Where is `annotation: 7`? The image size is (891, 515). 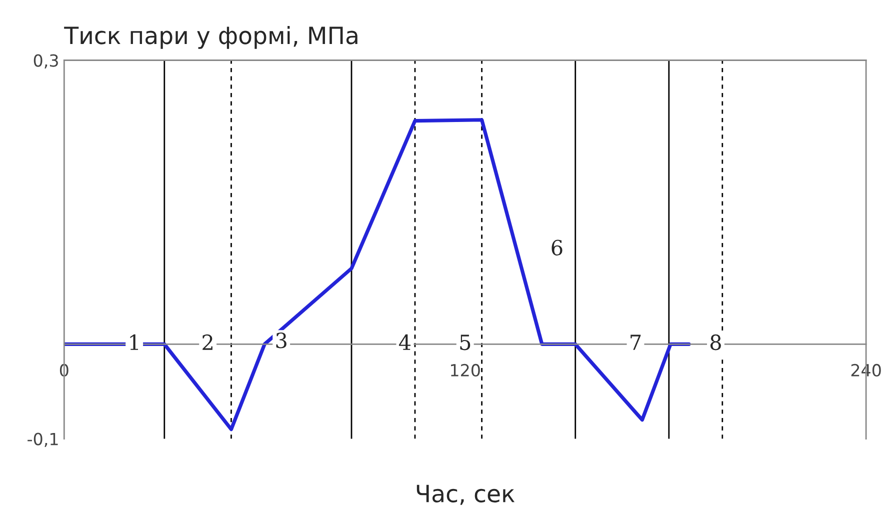 annotation: 7 is located at coordinates (635, 342).